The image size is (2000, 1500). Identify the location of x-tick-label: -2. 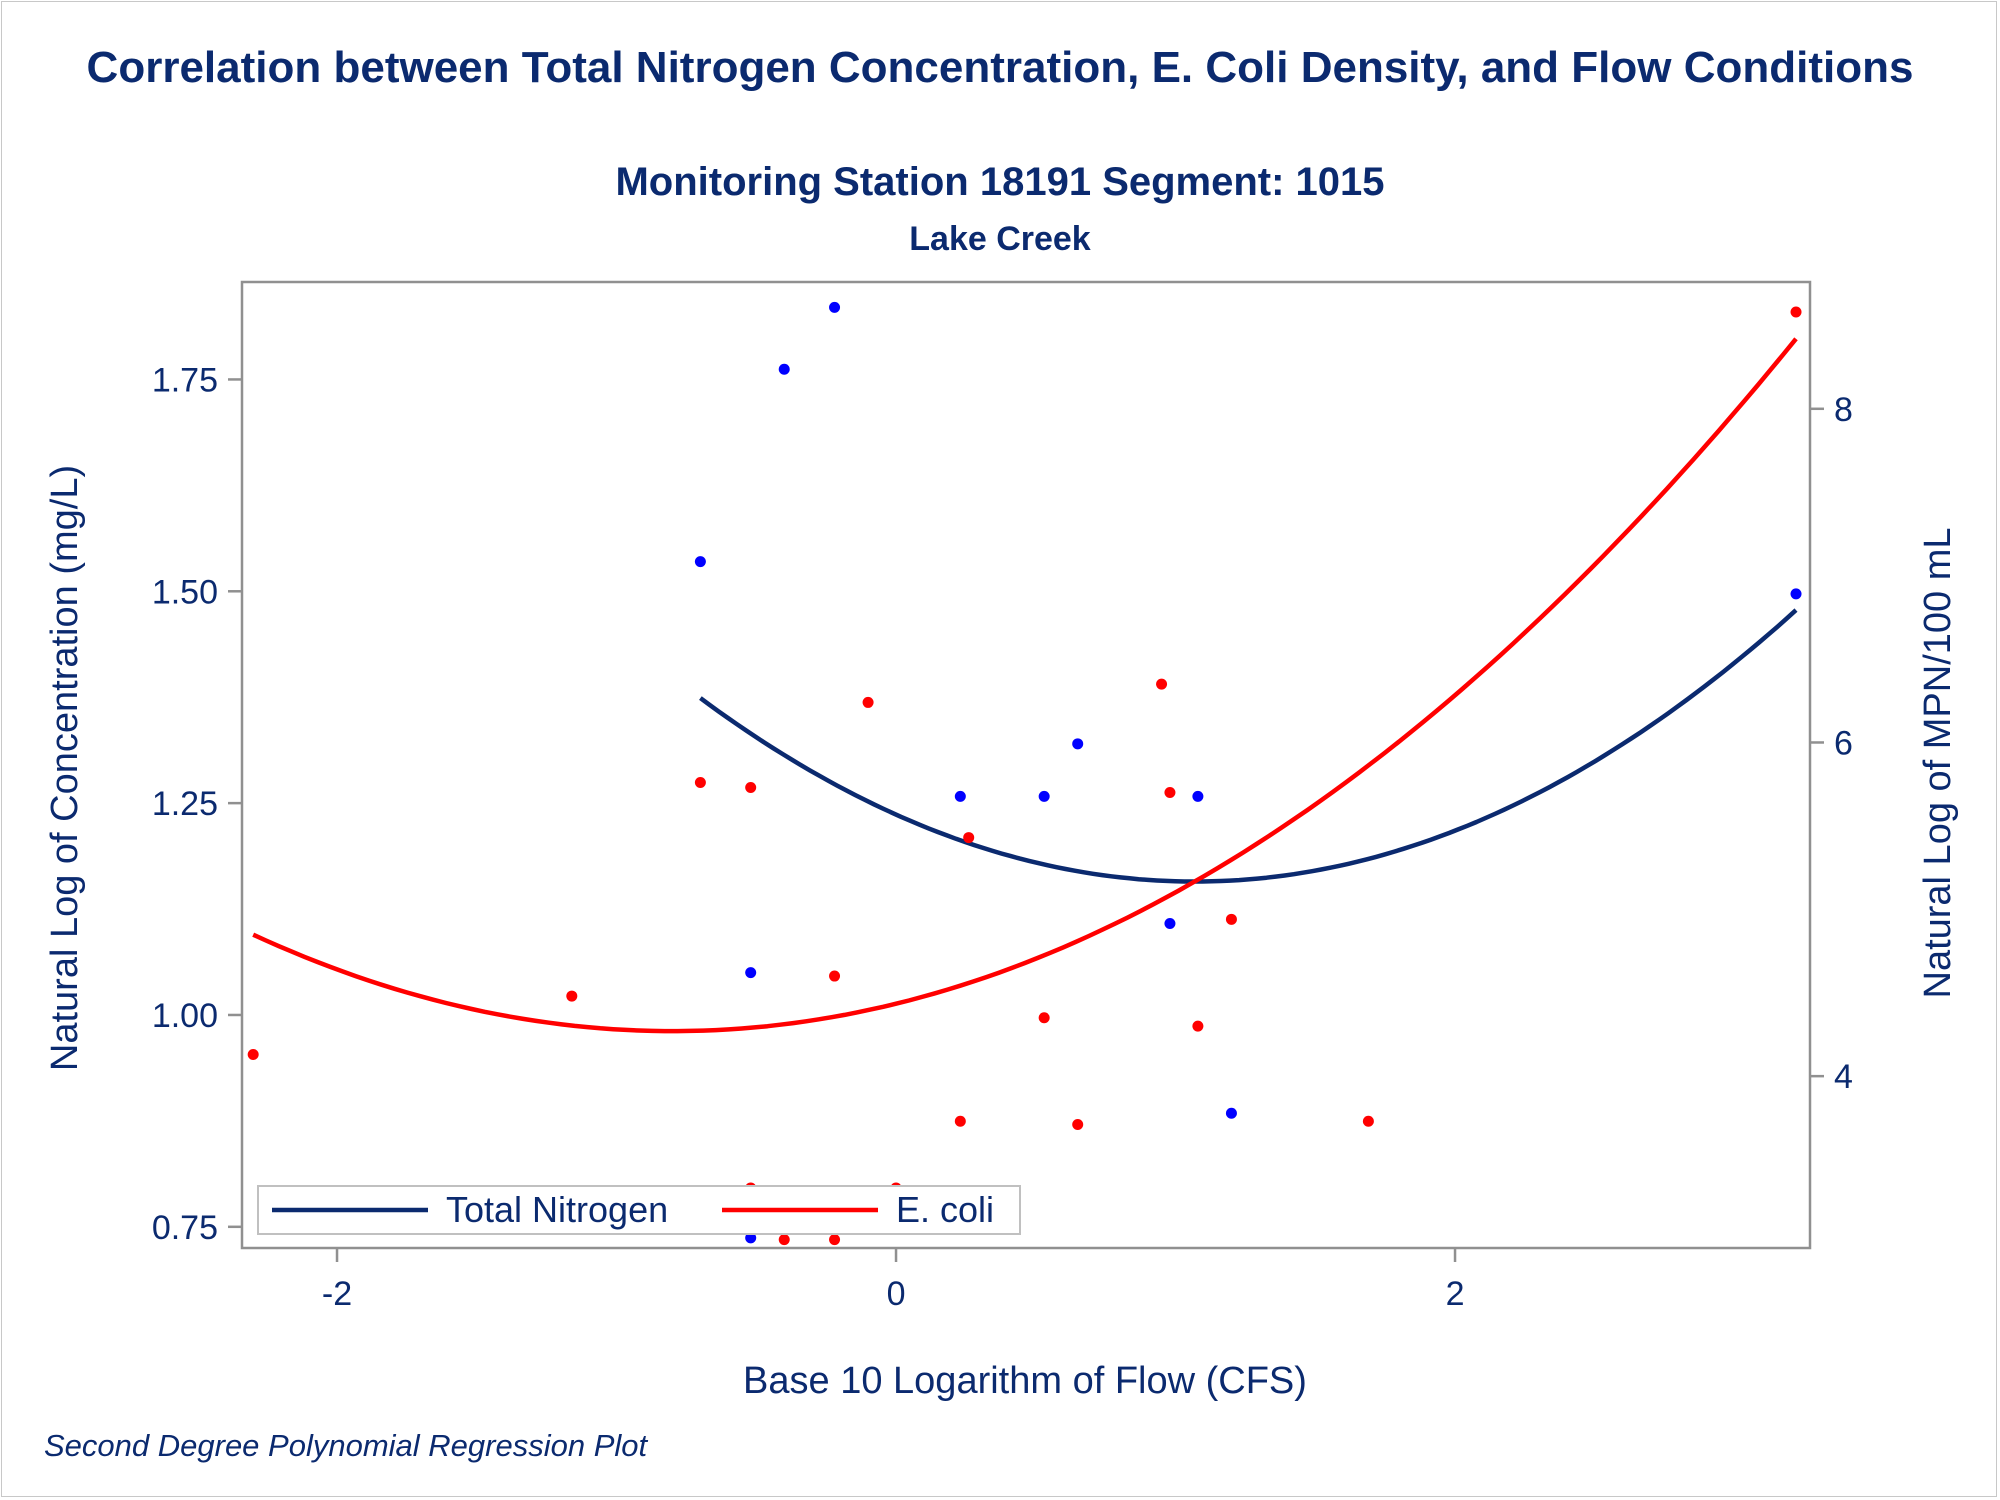
(337, 1294).